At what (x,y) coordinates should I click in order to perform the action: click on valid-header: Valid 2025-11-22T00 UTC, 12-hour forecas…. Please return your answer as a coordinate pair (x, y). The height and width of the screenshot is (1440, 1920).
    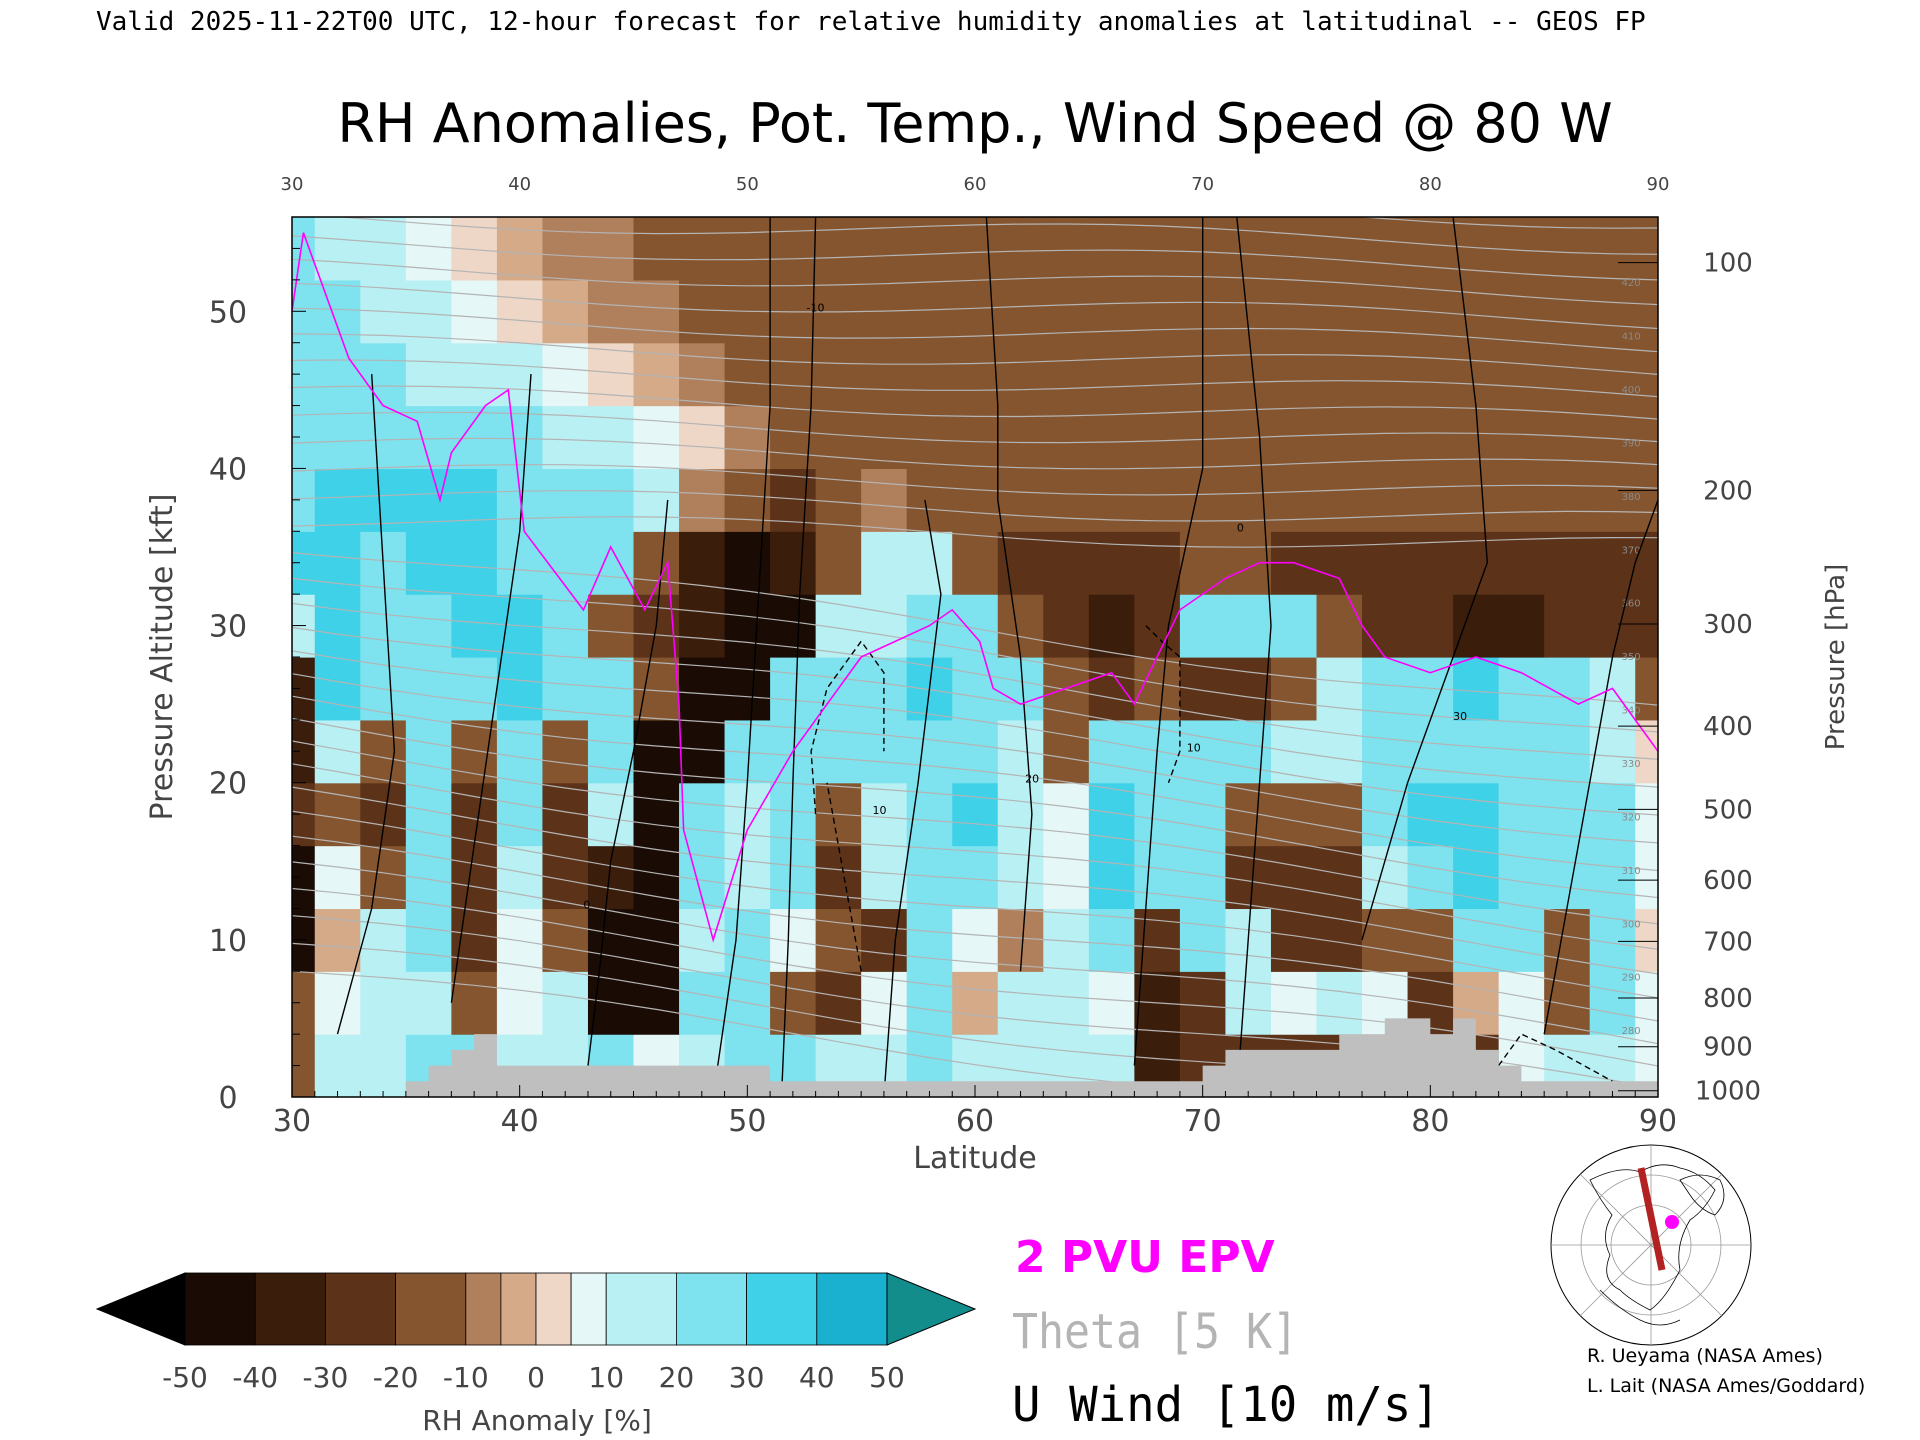
    Looking at the image, I should click on (871, 22).